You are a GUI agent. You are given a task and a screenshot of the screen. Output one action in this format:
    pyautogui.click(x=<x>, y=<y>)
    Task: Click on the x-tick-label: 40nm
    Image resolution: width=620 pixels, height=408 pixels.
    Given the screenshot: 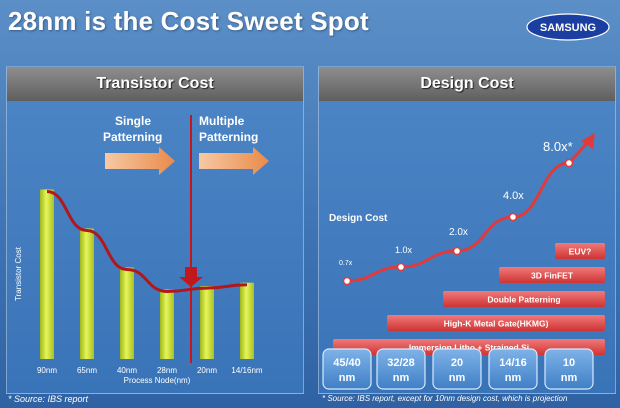 What is the action you would take?
    pyautogui.click(x=127, y=370)
    